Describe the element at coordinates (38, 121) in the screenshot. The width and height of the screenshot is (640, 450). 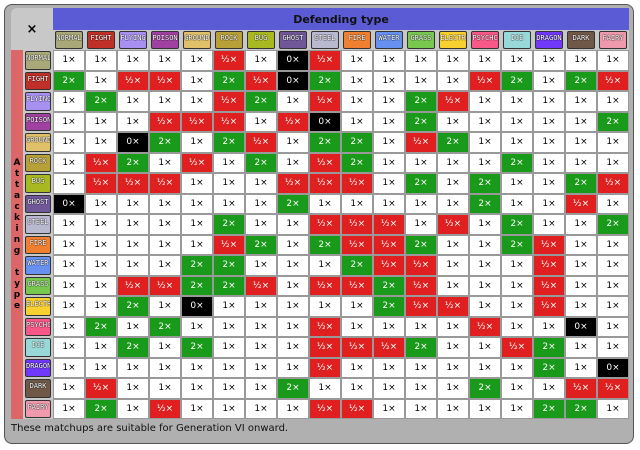
I see `type-label: POISON` at that location.